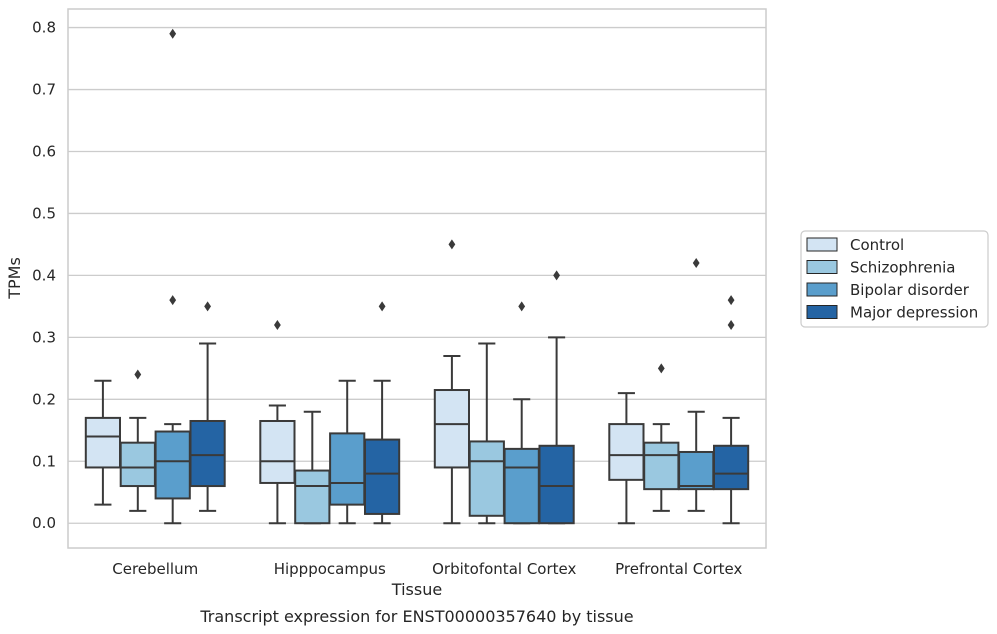  I want to click on y-tick-label: 0.1, so click(44, 461).